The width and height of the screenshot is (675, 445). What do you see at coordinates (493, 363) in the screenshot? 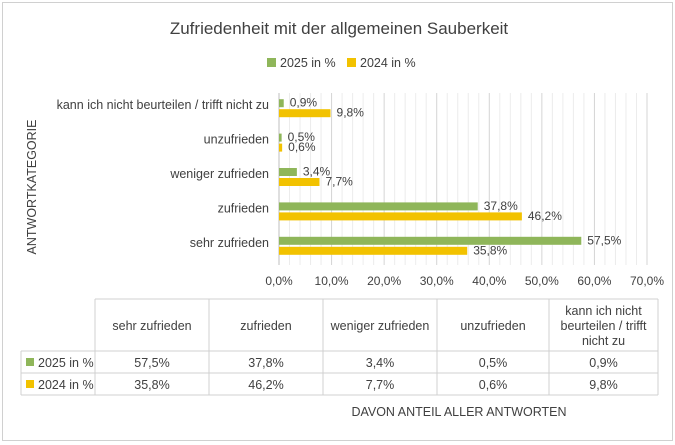
I see `table-cell: 0,5%` at bounding box center [493, 363].